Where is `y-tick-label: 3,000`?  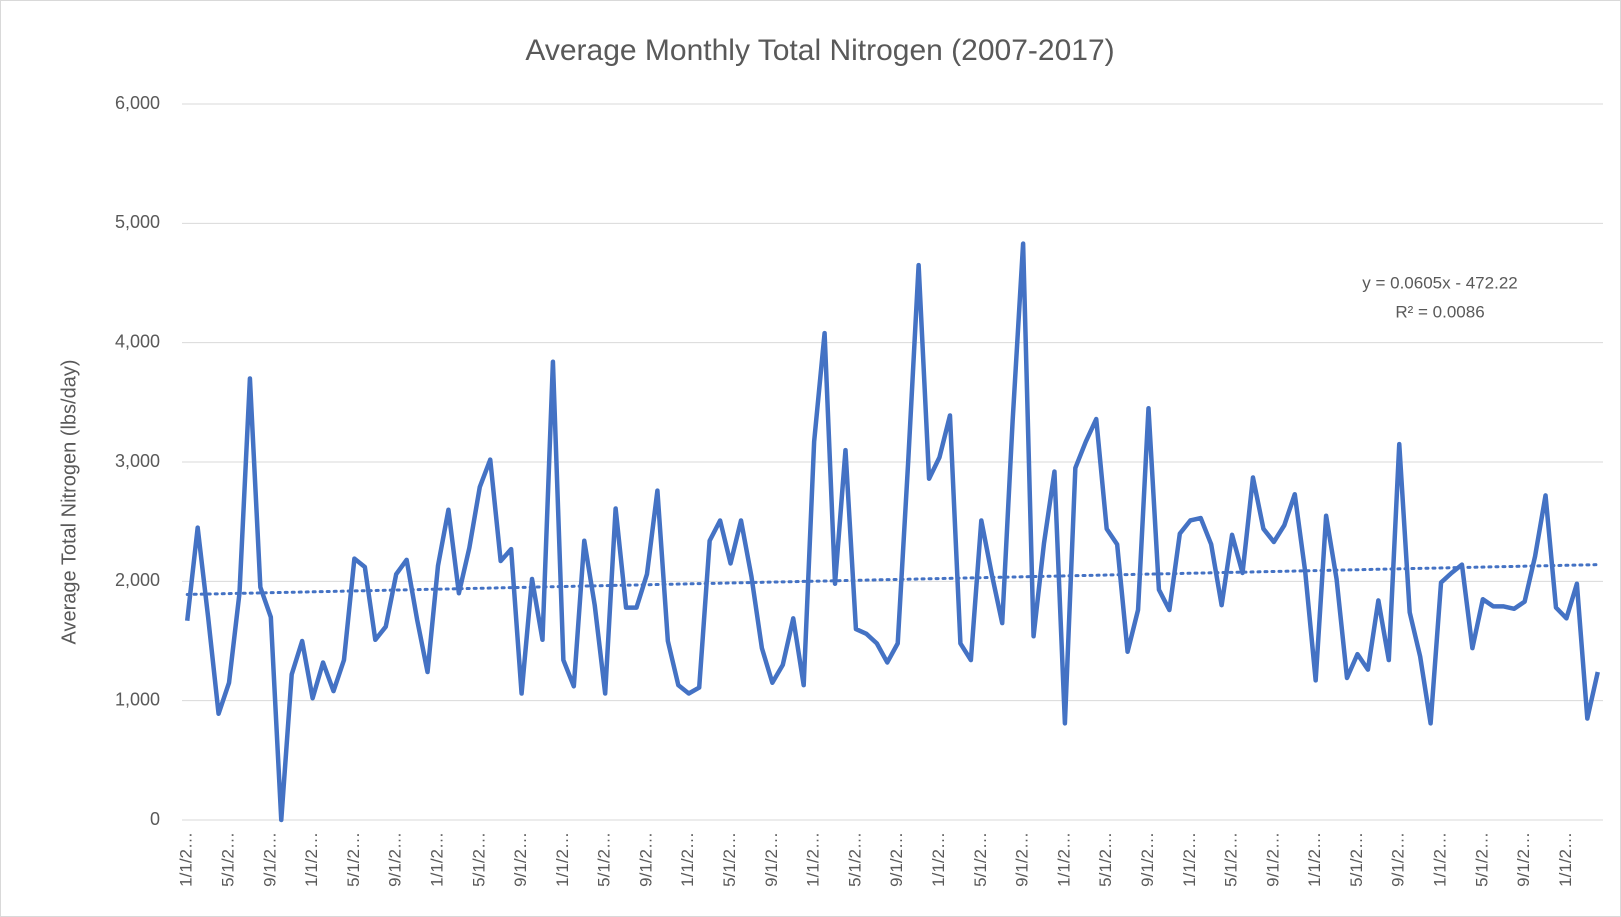 y-tick-label: 3,000 is located at coordinates (137, 461).